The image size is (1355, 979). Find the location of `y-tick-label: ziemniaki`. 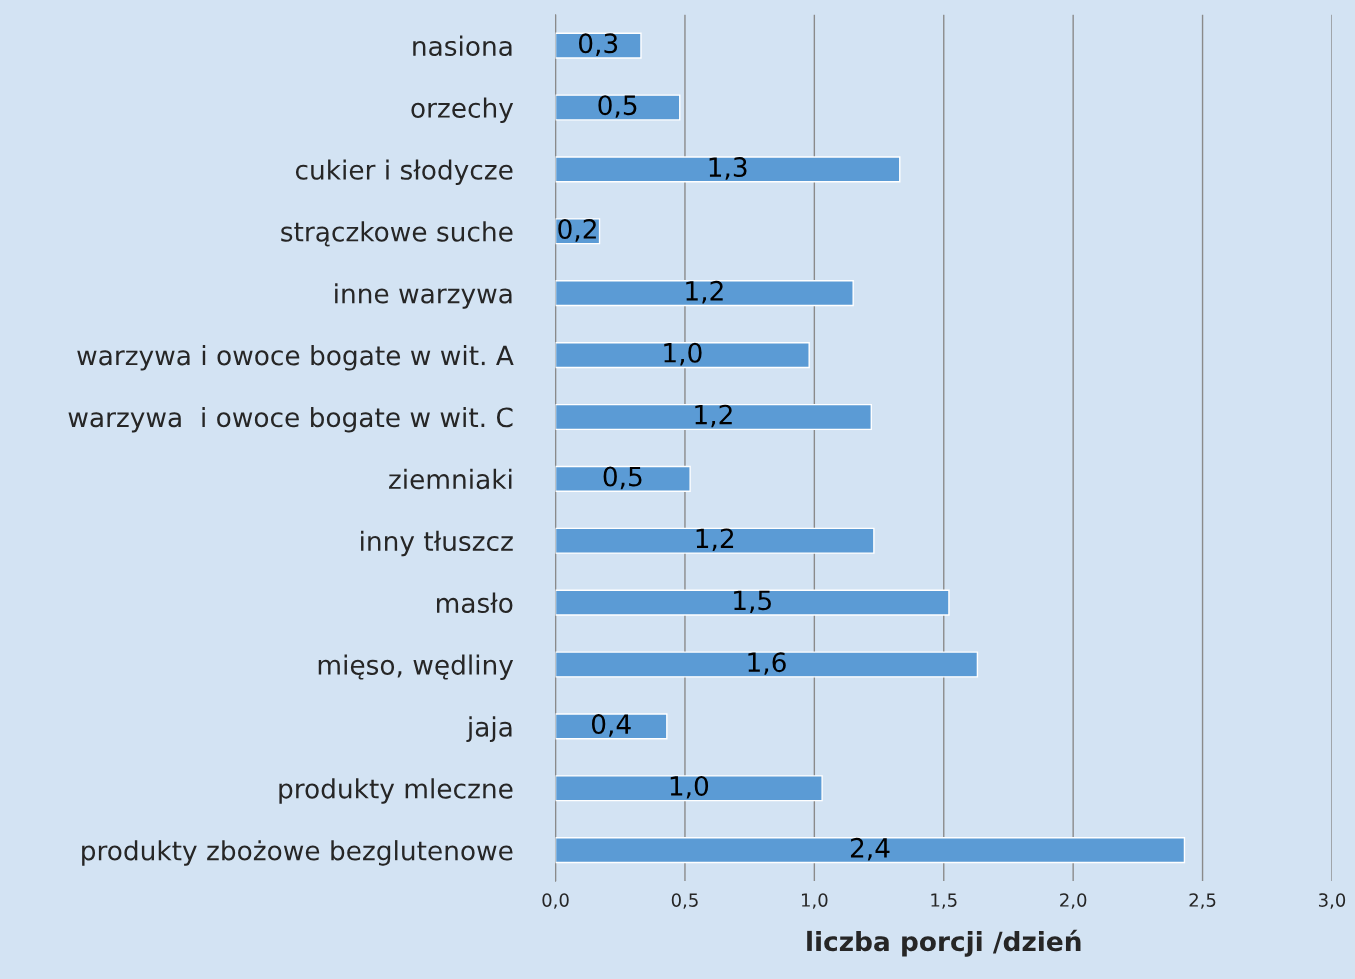

y-tick-label: ziemniaki is located at coordinates (450, 479).